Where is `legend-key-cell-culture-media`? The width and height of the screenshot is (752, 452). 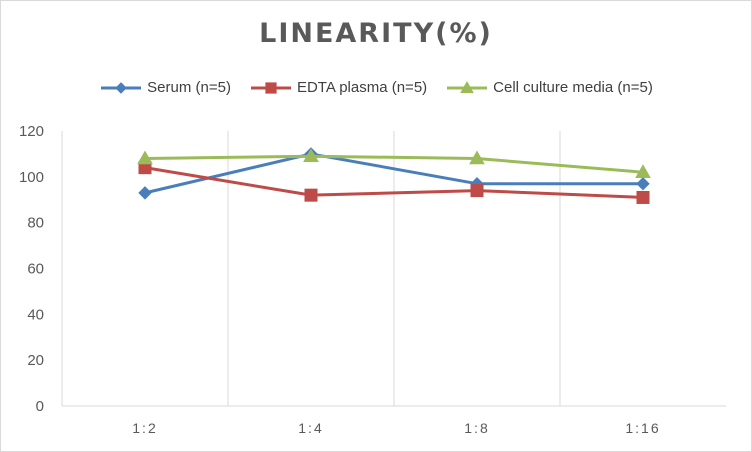
legend-key-cell-culture-media is located at coordinates (467, 87).